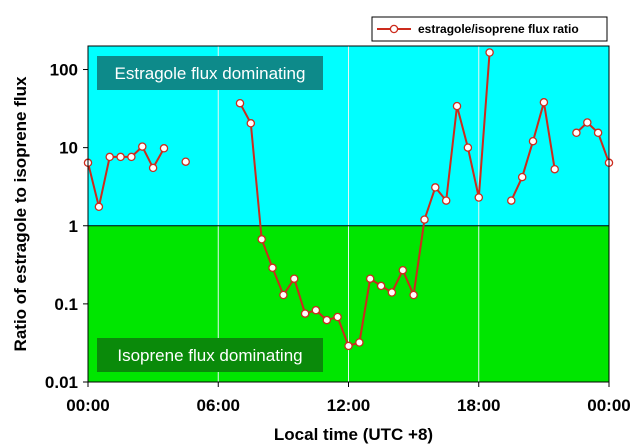  I want to click on isoprene-region-label: Isoprene flux dominating, so click(209, 355).